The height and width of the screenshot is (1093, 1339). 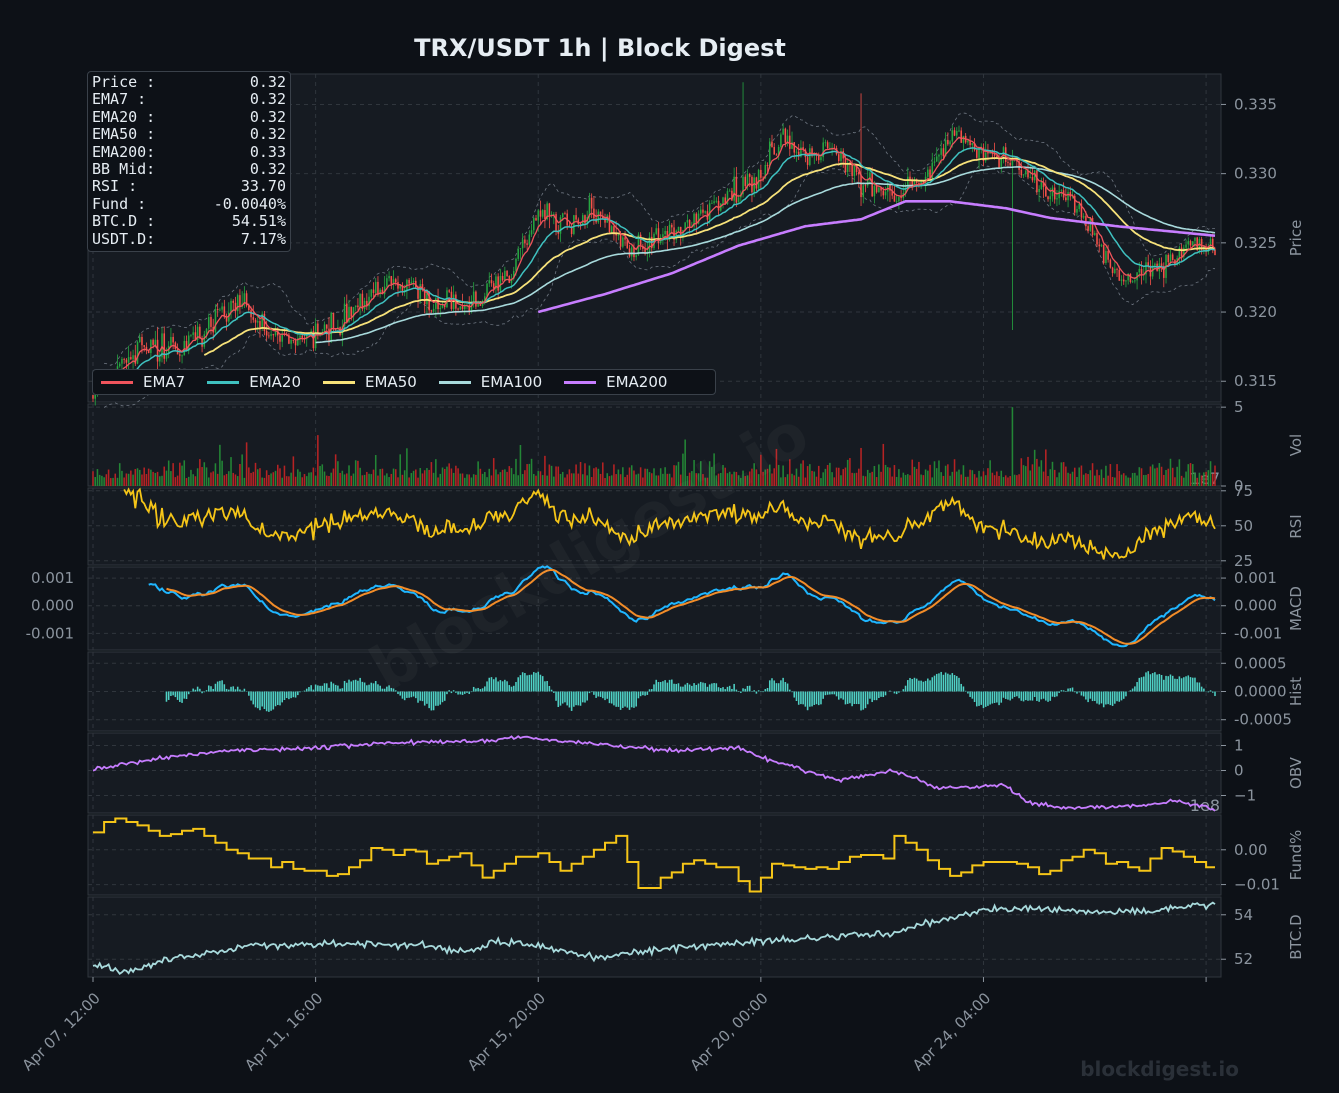 What do you see at coordinates (654, 855) in the screenshot?
I see `funding-line` at bounding box center [654, 855].